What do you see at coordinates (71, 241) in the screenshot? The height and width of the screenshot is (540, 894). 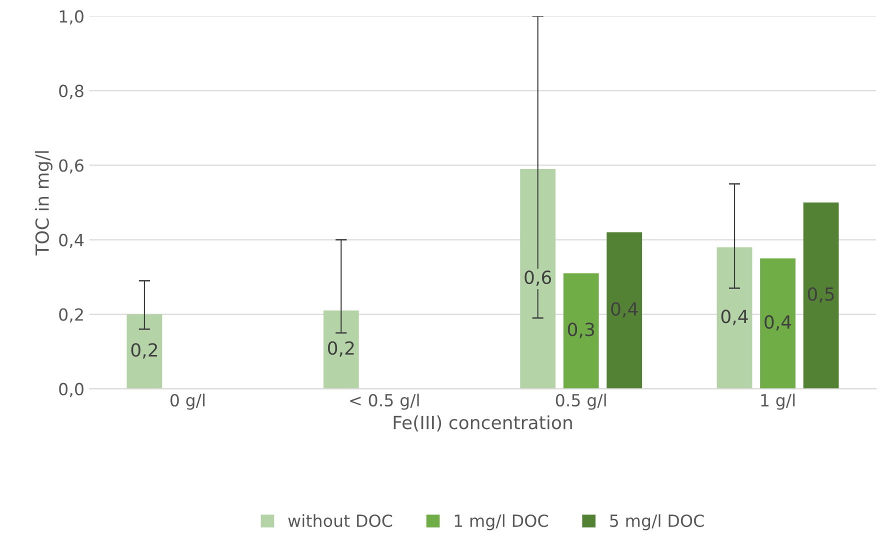 I see `y-tick-label: 0,4` at bounding box center [71, 241].